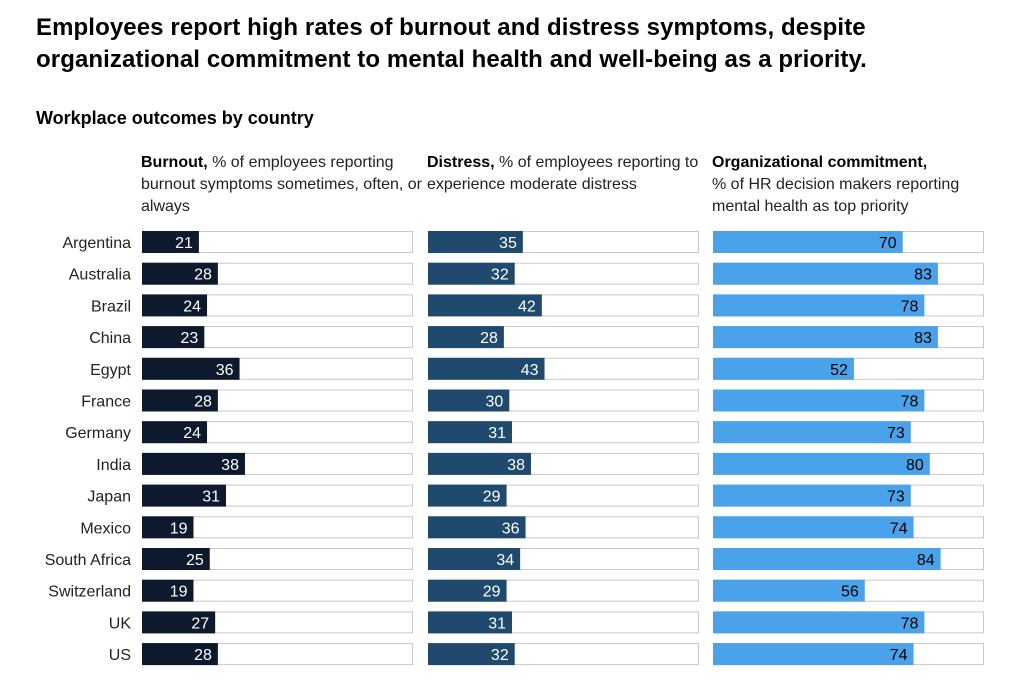  What do you see at coordinates (492, 497) in the screenshot?
I see `distress-value-japan: 29` at bounding box center [492, 497].